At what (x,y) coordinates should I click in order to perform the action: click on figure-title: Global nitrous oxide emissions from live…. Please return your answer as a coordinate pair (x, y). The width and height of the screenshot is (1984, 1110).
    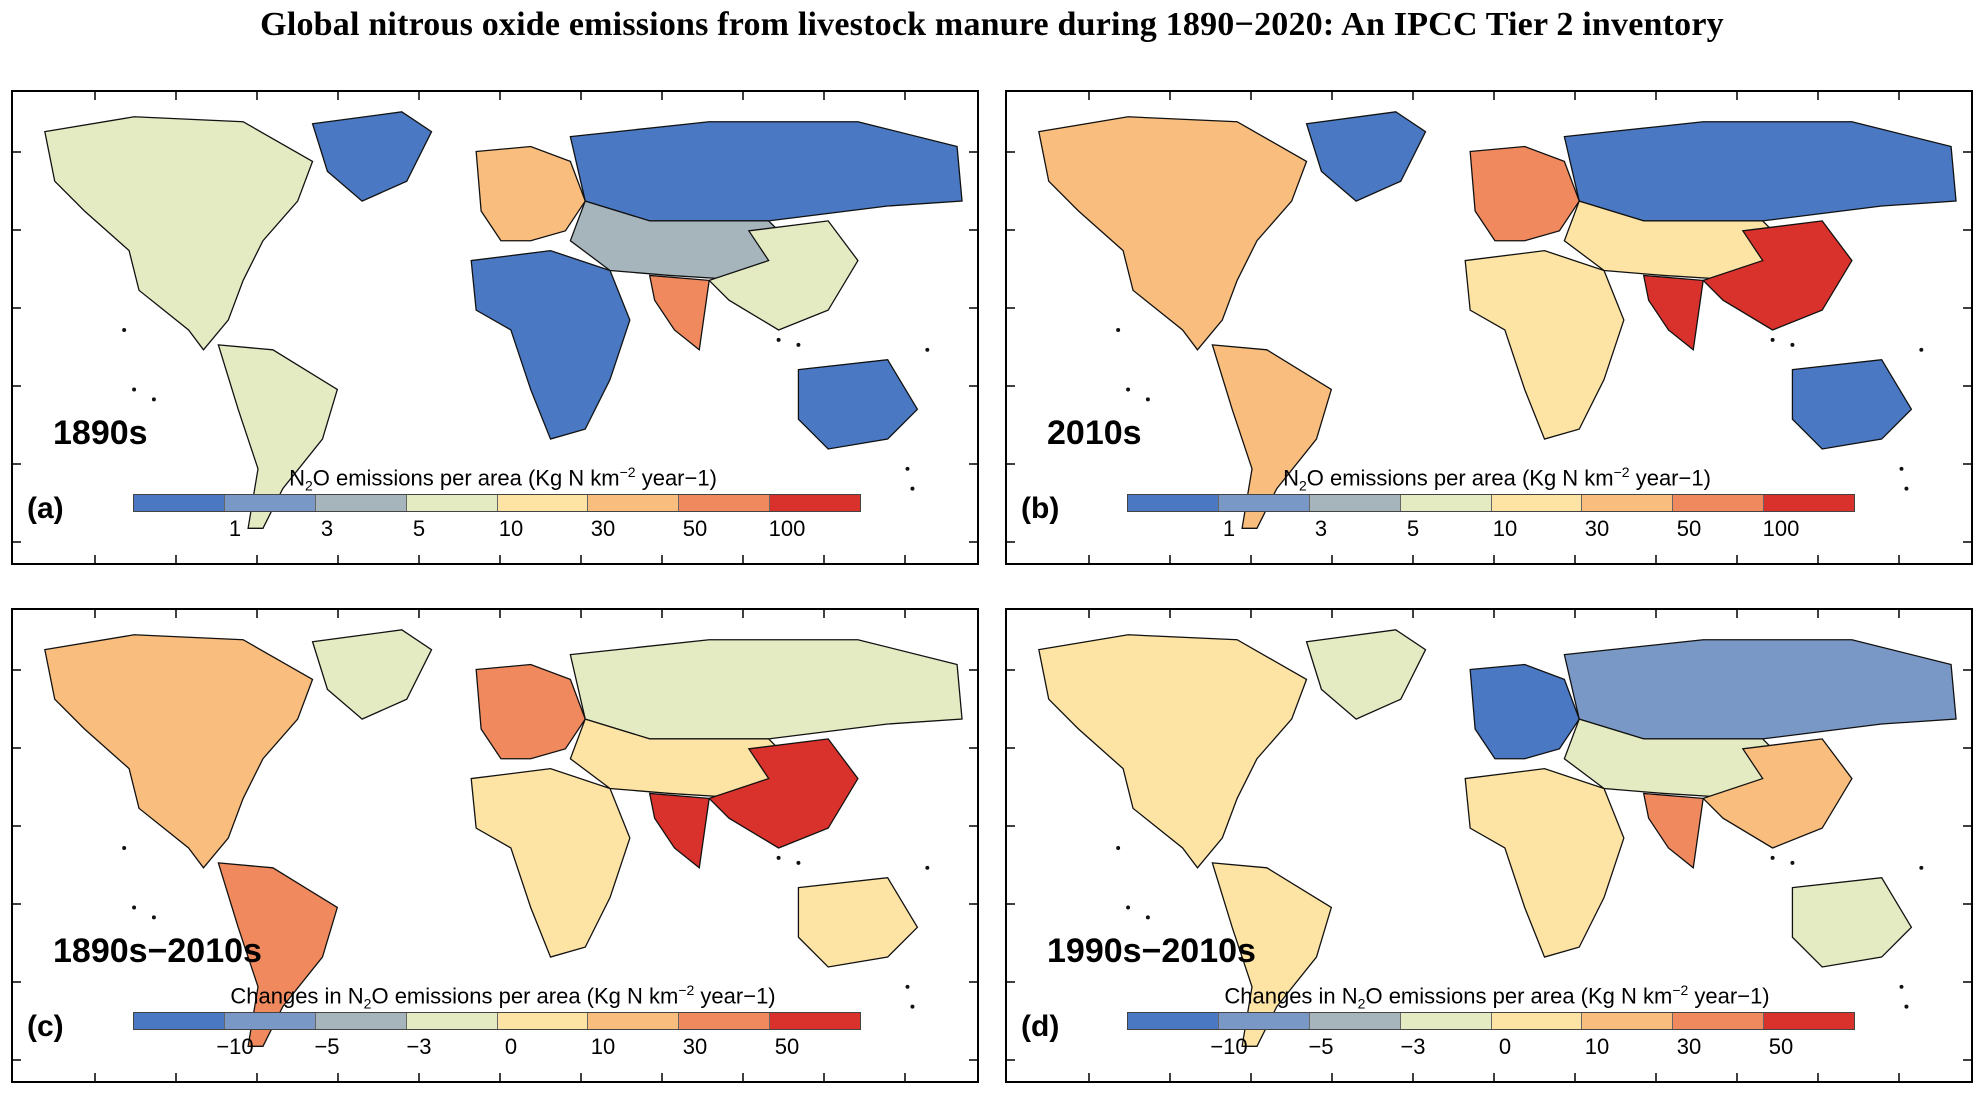
    Looking at the image, I should click on (992, 24).